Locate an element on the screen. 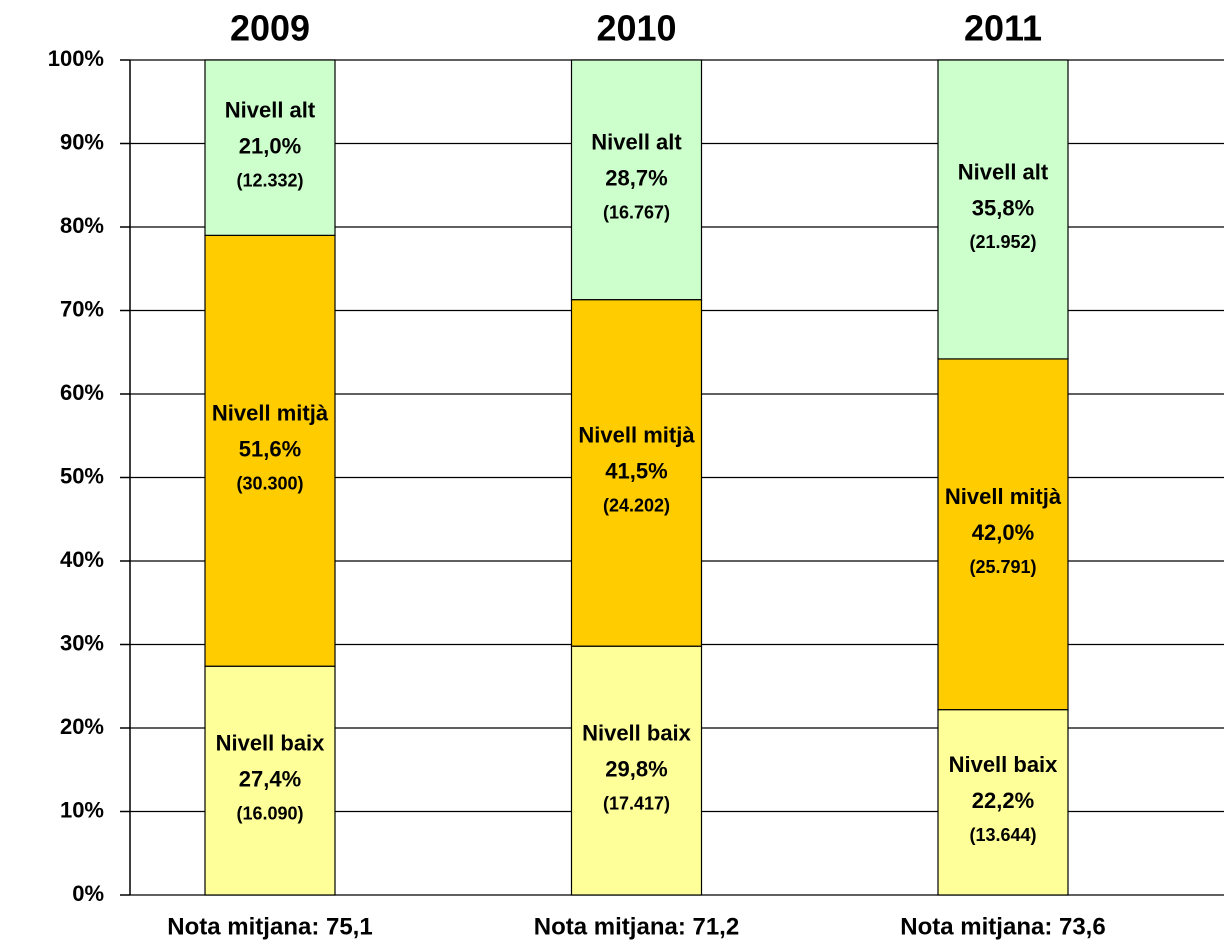  y-tick-label: 50% is located at coordinates (82, 475).